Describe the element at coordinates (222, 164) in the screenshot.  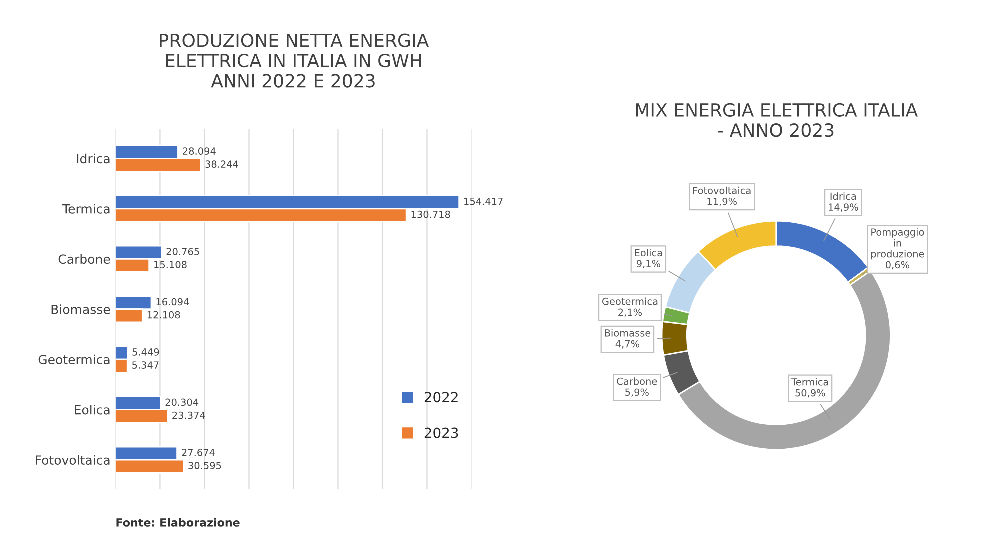
I see `data-label: 38.244` at that location.